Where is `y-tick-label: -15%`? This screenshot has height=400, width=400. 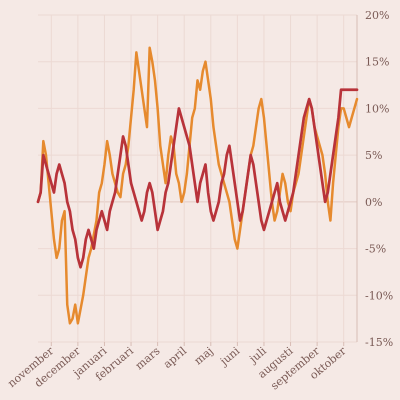 y-tick-label: -15% is located at coordinates (379, 342).